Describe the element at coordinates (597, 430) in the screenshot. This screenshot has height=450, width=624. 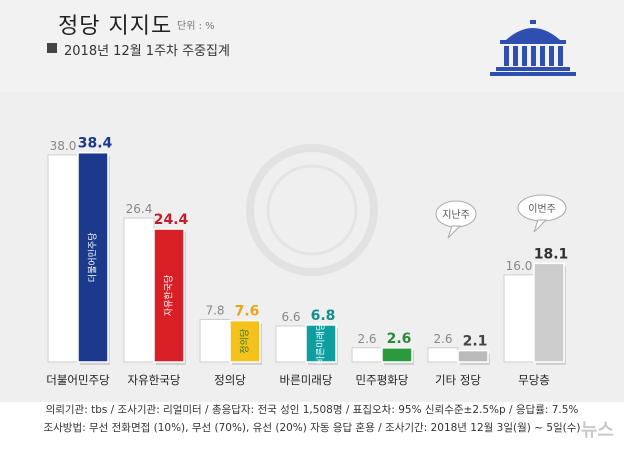
I see `watermark-text: 뉴스` at that location.